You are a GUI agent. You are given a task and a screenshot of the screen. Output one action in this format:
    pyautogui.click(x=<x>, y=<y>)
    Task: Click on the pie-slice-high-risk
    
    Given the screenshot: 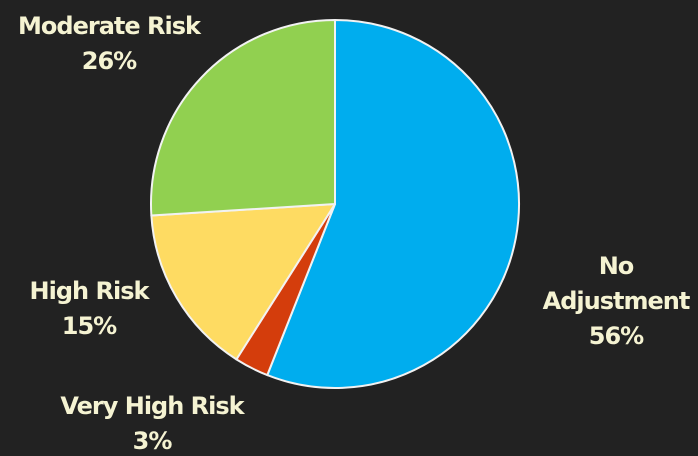 What is the action you would take?
    pyautogui.click(x=243, y=282)
    